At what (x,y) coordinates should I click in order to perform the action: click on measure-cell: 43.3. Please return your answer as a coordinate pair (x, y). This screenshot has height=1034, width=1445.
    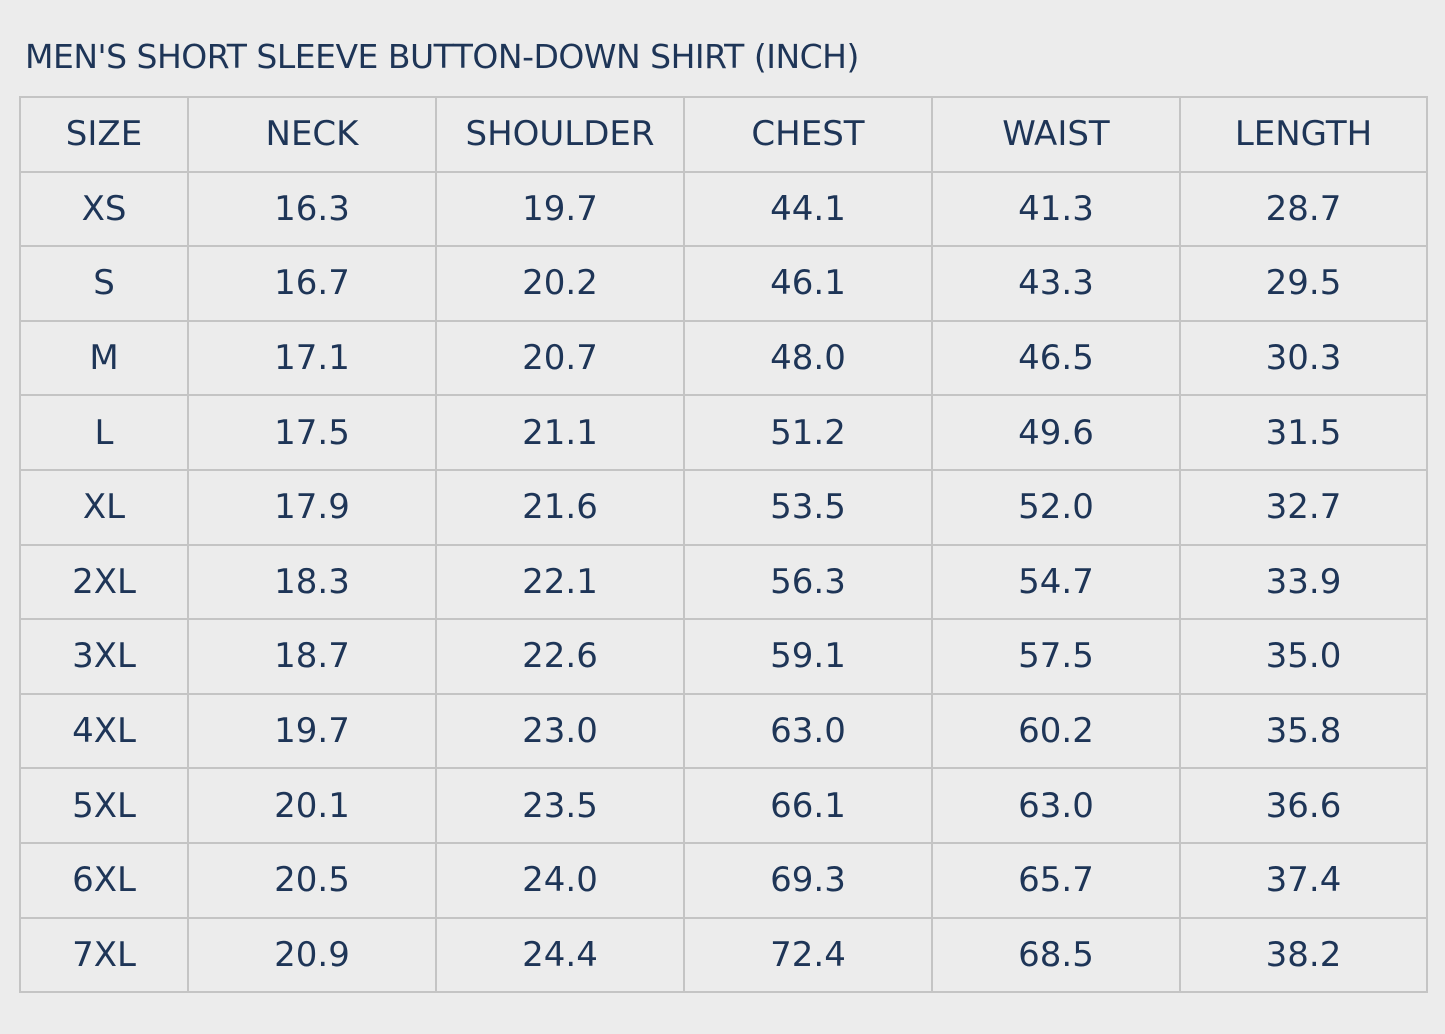
    Looking at the image, I should click on (1056, 283).